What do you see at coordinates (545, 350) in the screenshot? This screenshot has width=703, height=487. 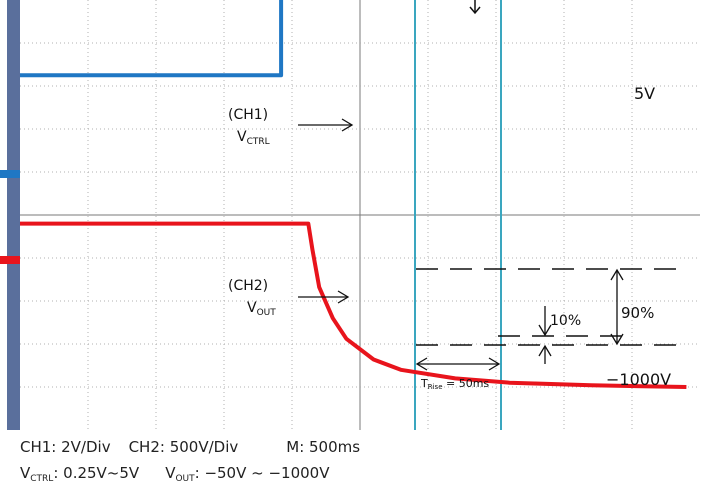 I see `pct10-arrowhead-bottom` at bounding box center [545, 350].